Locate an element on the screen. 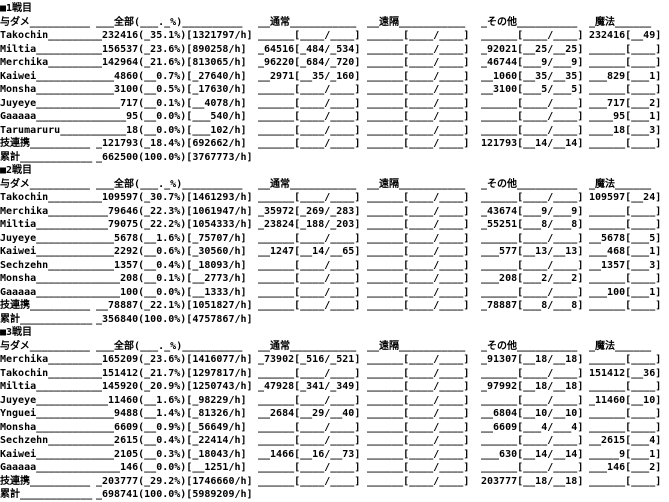 This screenshot has height=502, width=669. battle-section-row: ■1戦目 is located at coordinates (334, 9).